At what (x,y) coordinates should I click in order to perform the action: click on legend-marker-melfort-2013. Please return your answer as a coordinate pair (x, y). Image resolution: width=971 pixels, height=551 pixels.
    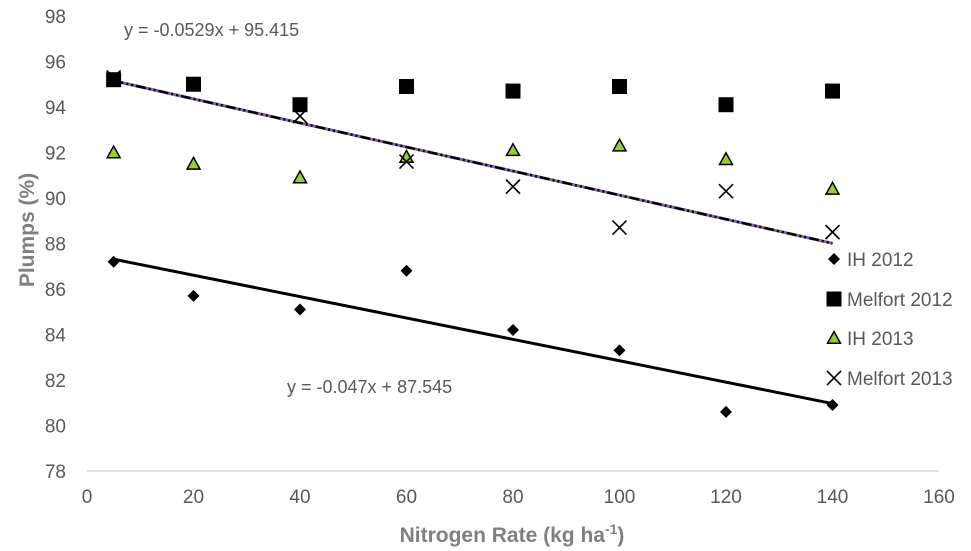
    Looking at the image, I should click on (834, 378).